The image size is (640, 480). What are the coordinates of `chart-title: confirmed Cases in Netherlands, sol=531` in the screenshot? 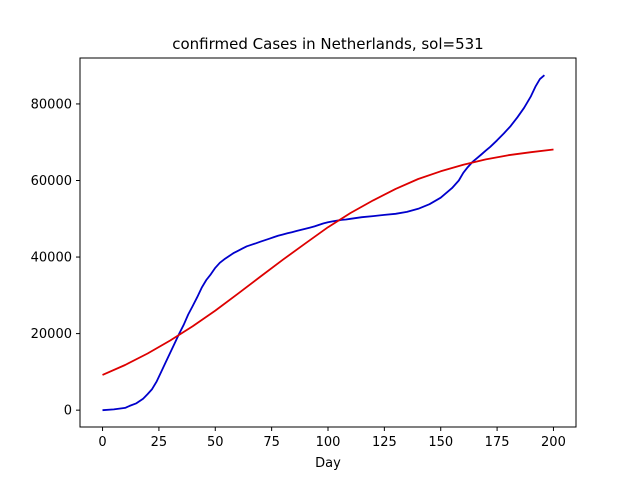 It's located at (327, 44).